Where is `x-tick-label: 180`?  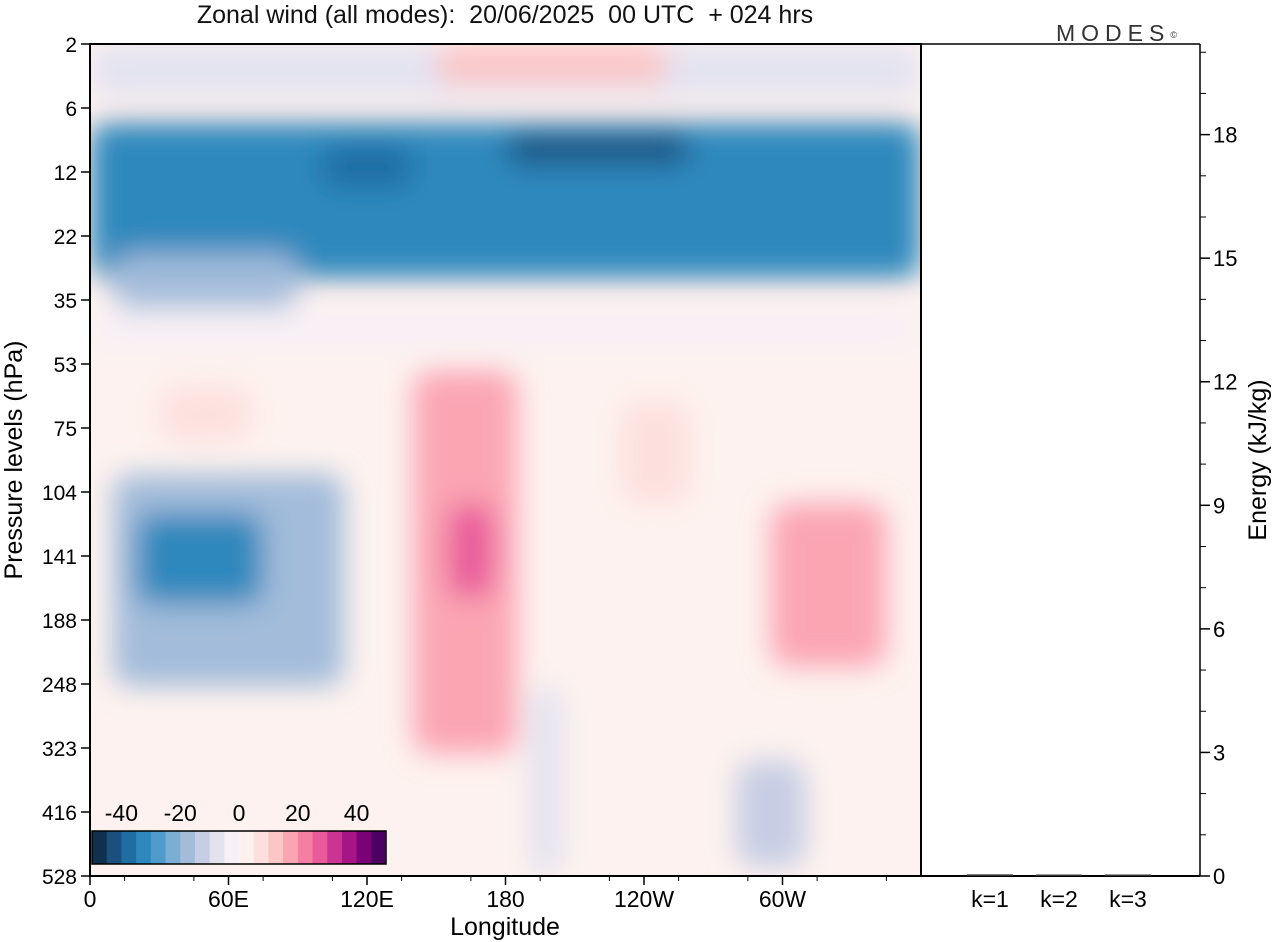 x-tick-label: 180 is located at coordinates (505, 899).